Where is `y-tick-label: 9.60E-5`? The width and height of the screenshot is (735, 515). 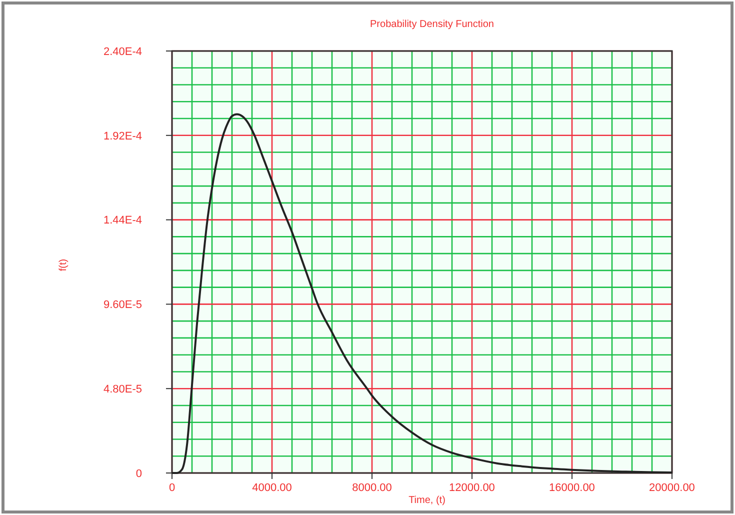
y-tick-label: 9.60E-5 is located at coordinates (122, 305).